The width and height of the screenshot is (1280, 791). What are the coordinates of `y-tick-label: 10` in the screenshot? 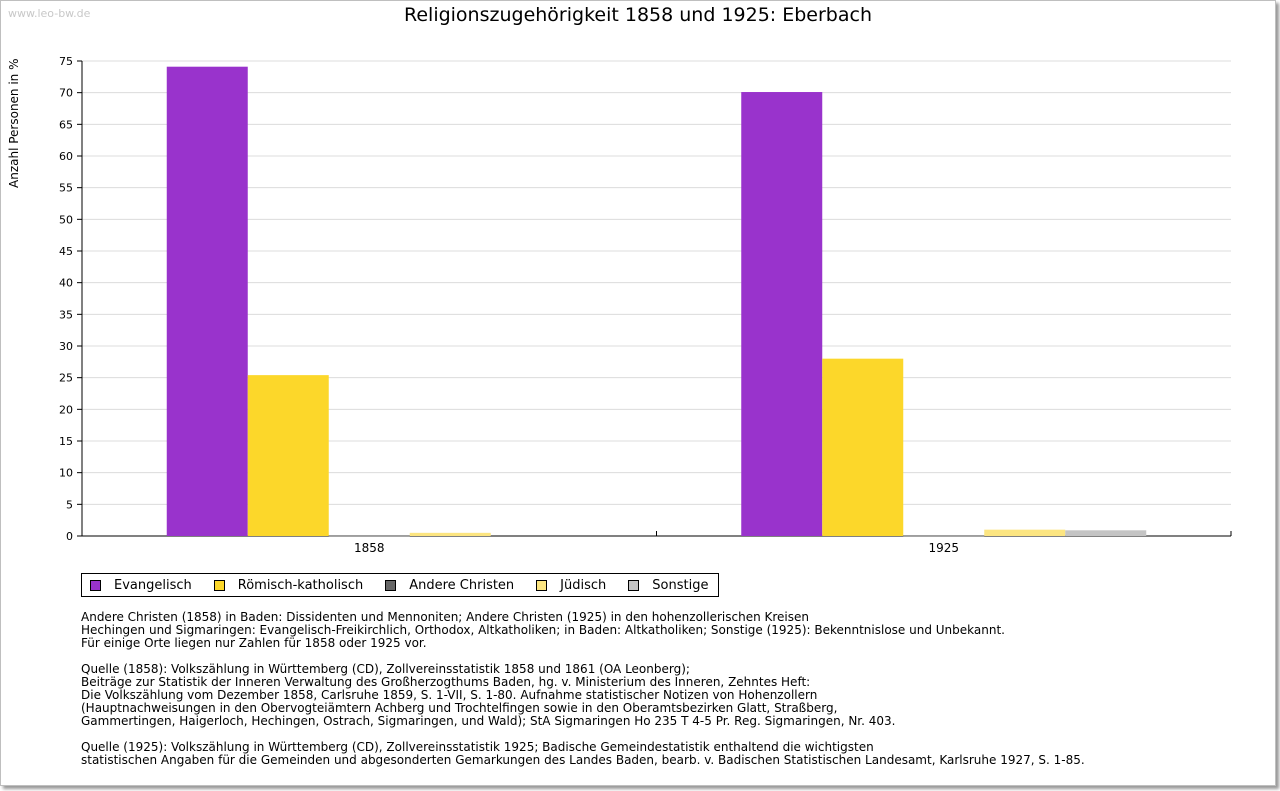 It's located at (66, 473).